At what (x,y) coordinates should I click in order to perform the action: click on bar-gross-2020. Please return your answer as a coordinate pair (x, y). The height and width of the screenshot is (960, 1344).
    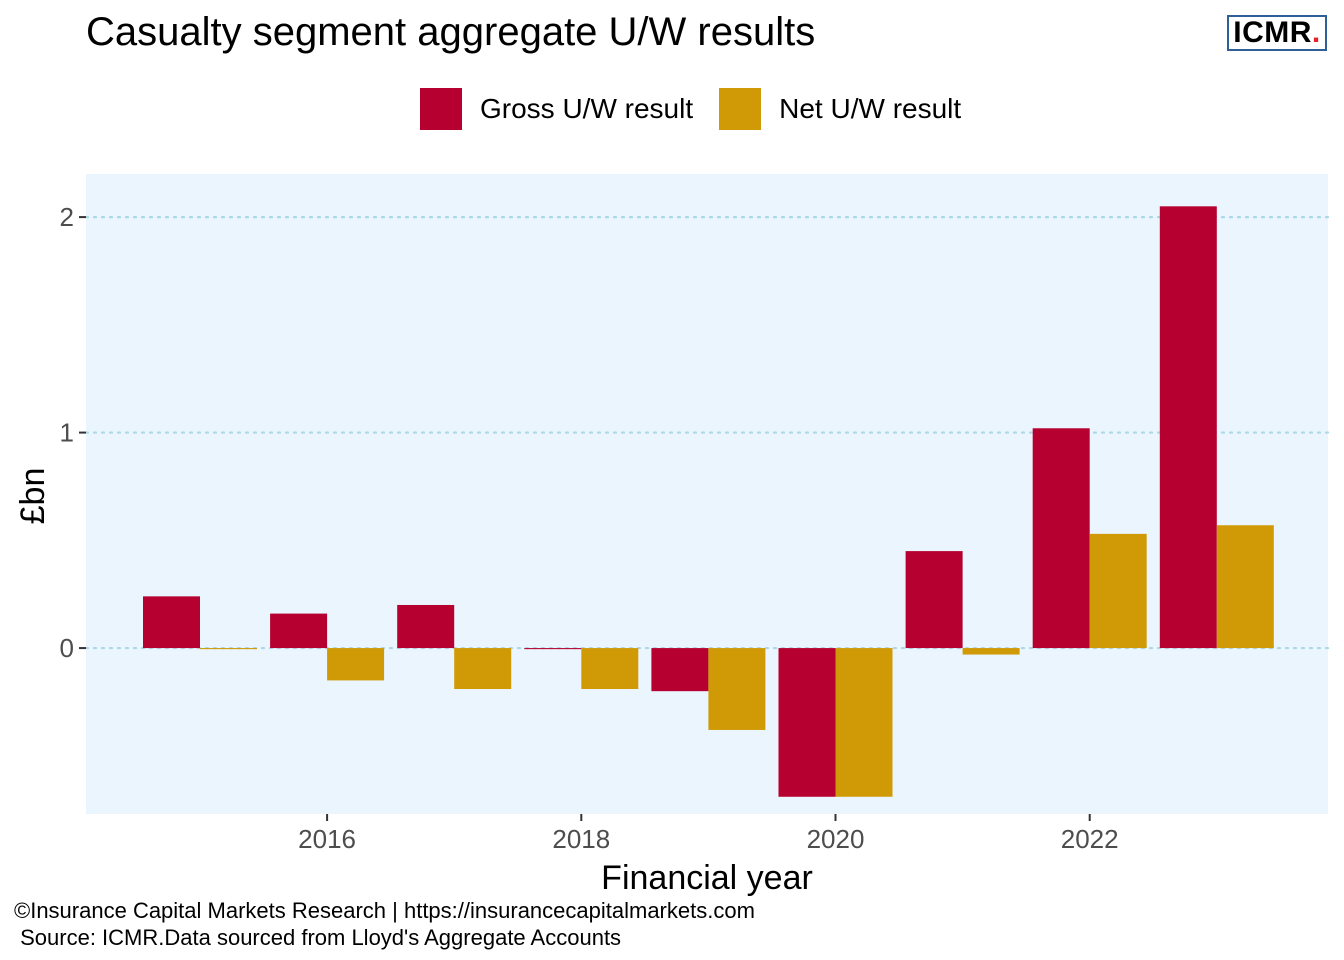
    Looking at the image, I should click on (807, 722).